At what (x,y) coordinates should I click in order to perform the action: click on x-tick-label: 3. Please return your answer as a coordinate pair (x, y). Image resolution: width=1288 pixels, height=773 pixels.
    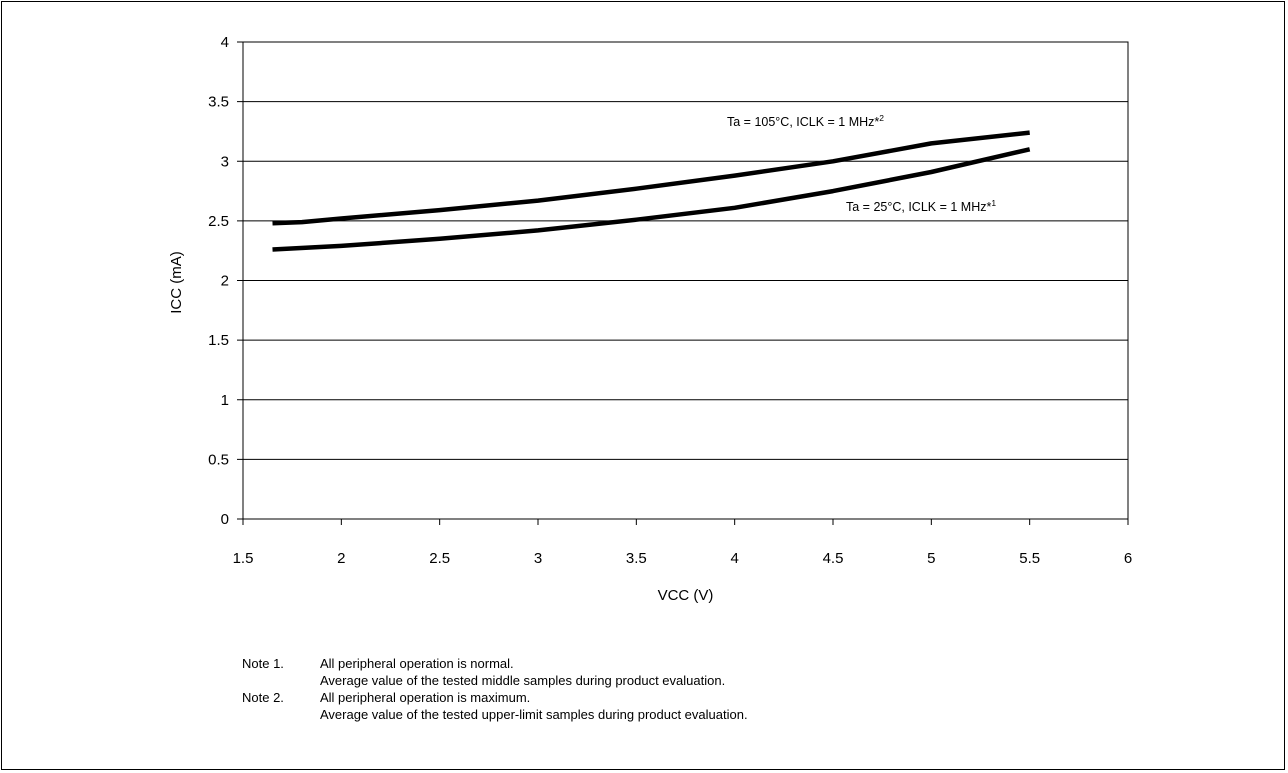
    Looking at the image, I should click on (538, 558).